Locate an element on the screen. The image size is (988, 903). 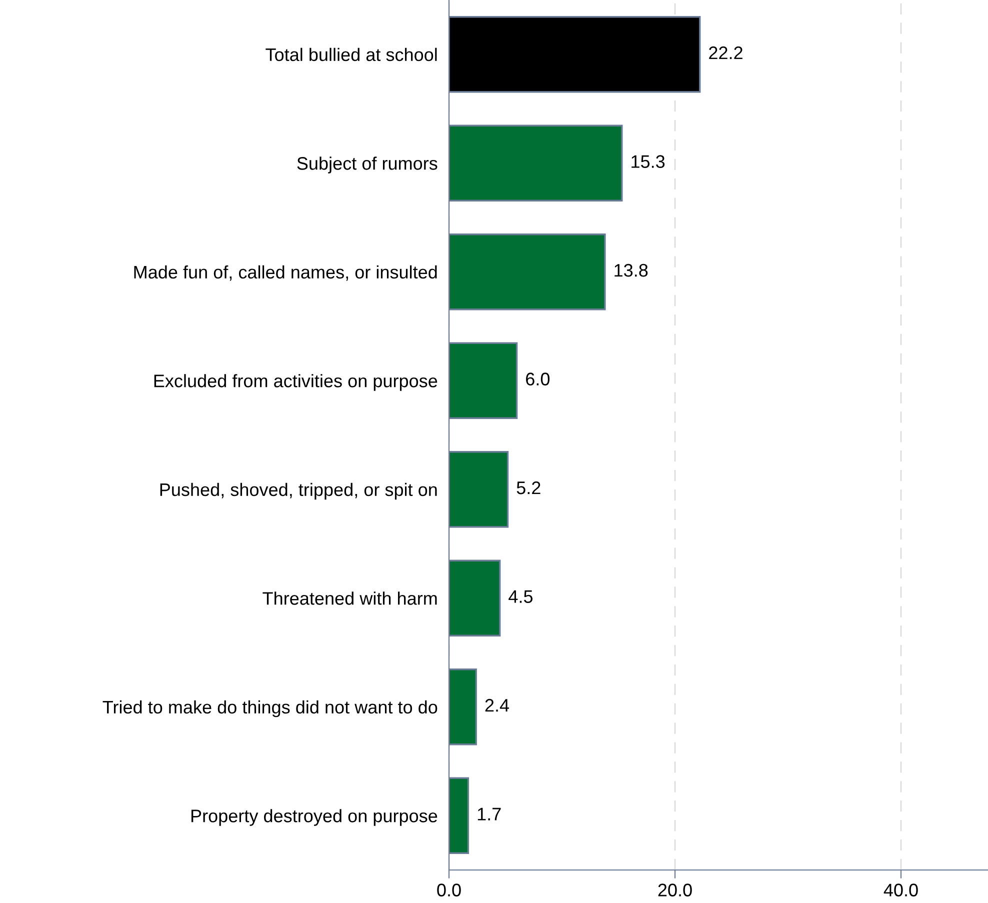
data-label: 4.5 is located at coordinates (520, 596).